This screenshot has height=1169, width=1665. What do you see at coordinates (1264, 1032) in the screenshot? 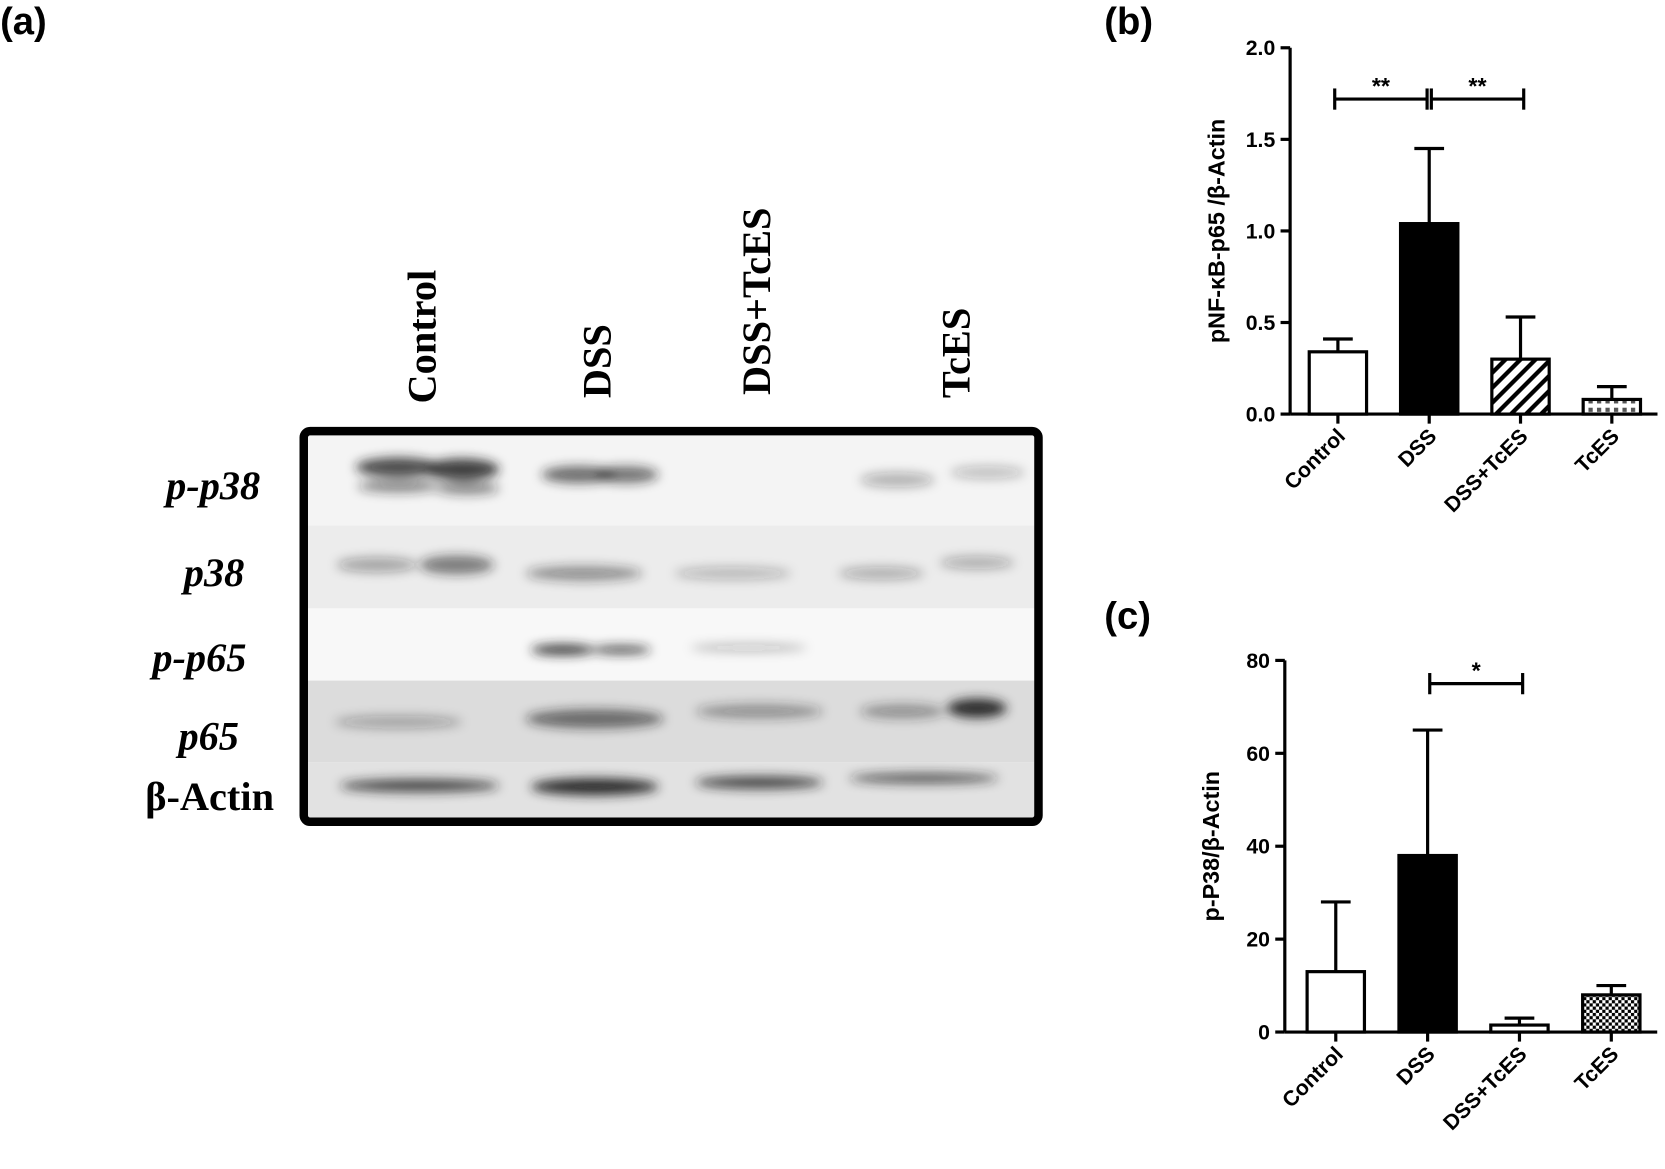
I see `y-tick-label: 0` at bounding box center [1264, 1032].